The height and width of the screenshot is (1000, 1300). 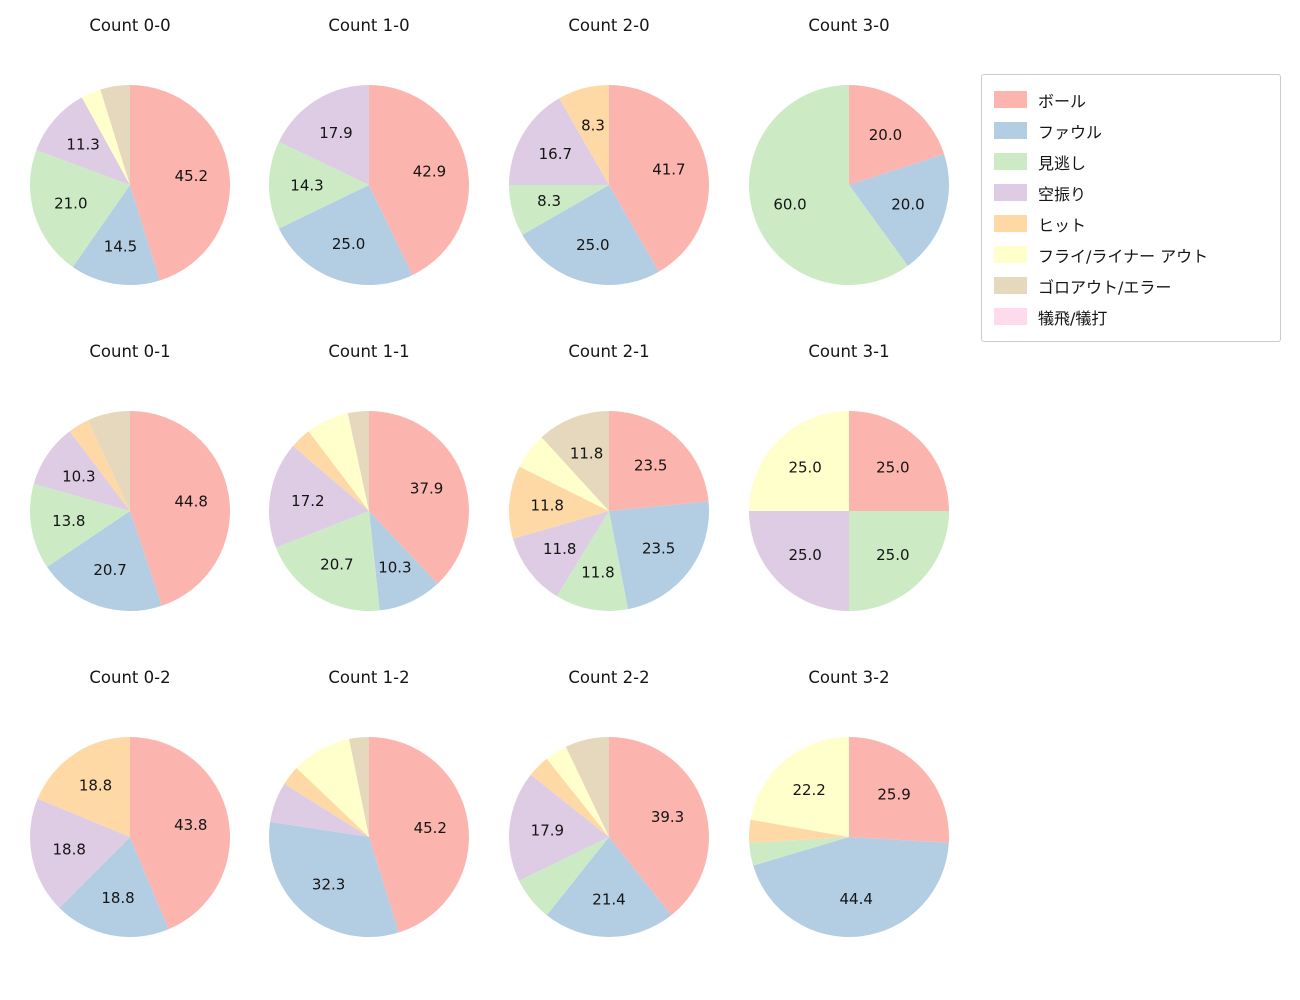 I want to click on pie-slice-label-ground_out_error: 11.8, so click(x=586, y=453).